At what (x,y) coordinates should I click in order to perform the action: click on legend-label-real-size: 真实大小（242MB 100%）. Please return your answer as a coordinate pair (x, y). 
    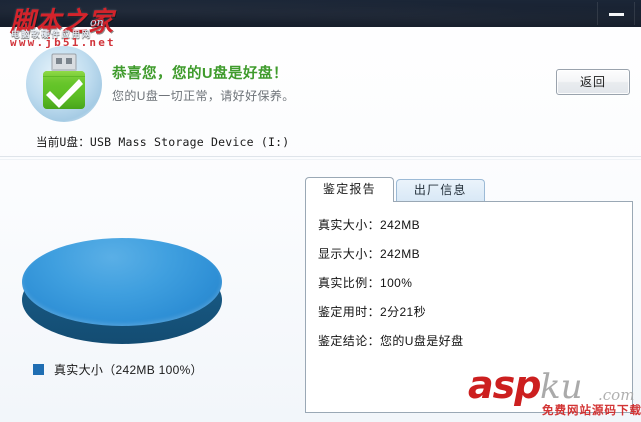
    Looking at the image, I should click on (128, 370).